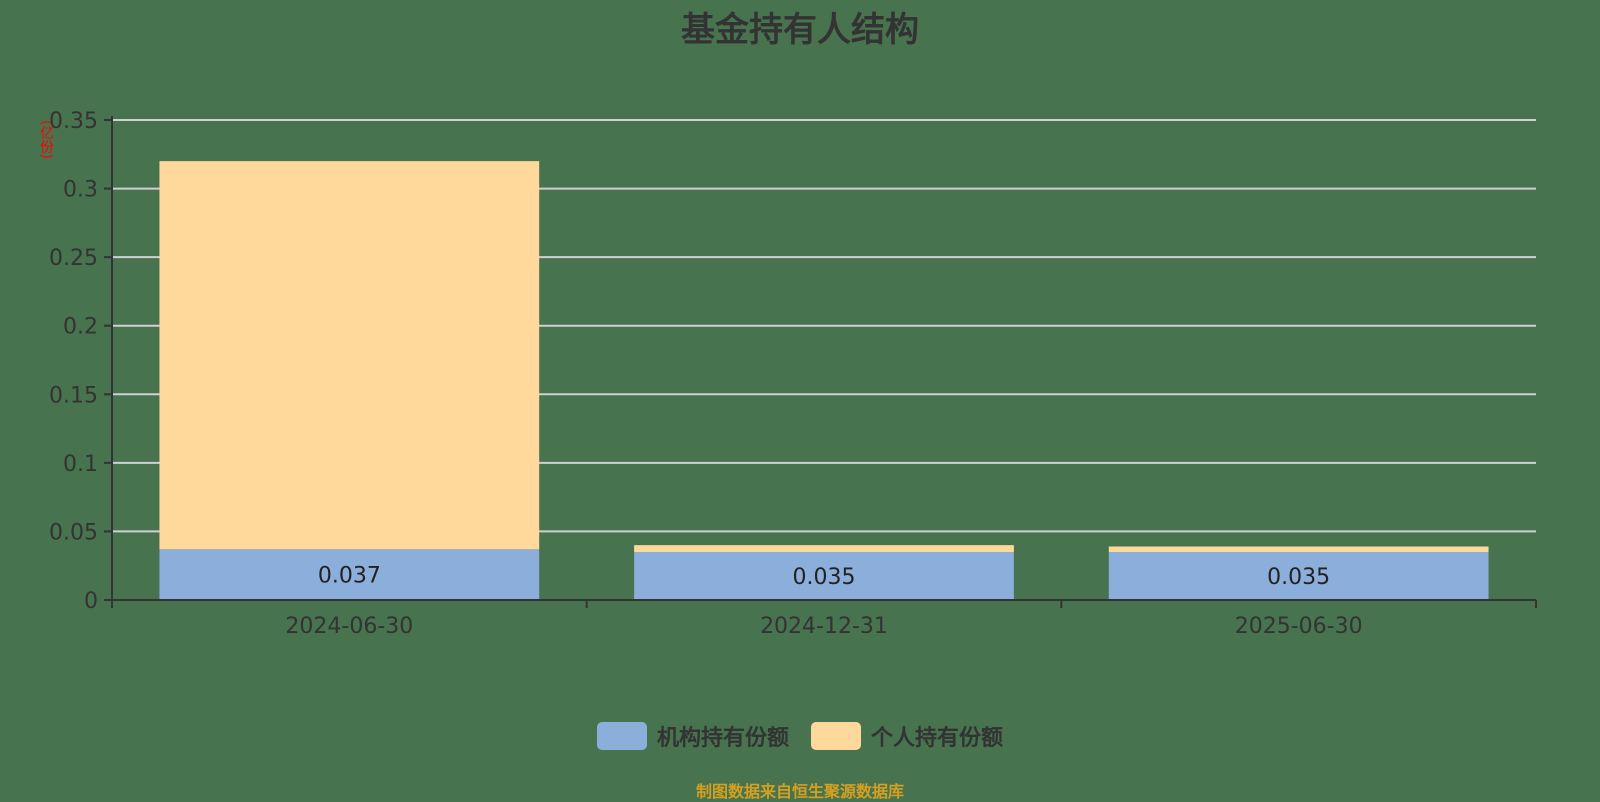 The image size is (1600, 802). Describe the element at coordinates (799, 791) in the screenshot. I see `data-source-note: 制图数据来自恒生聚源数据库` at that location.